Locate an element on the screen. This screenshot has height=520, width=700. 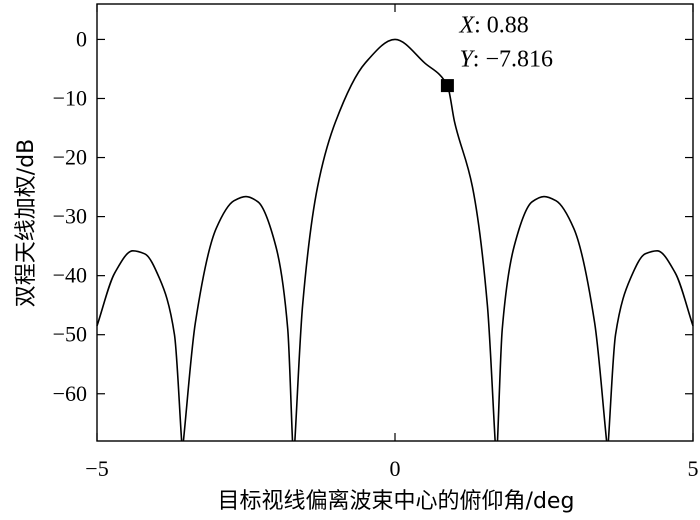
y-tick-label: −50 is located at coordinates (70, 334).